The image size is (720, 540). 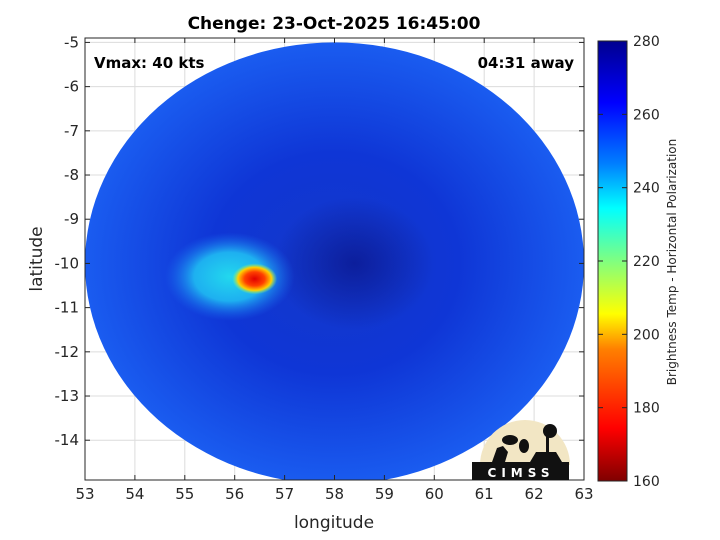 What do you see at coordinates (500, 454) in the screenshot?
I see `satellite-dish-icon` at bounding box center [500, 454].